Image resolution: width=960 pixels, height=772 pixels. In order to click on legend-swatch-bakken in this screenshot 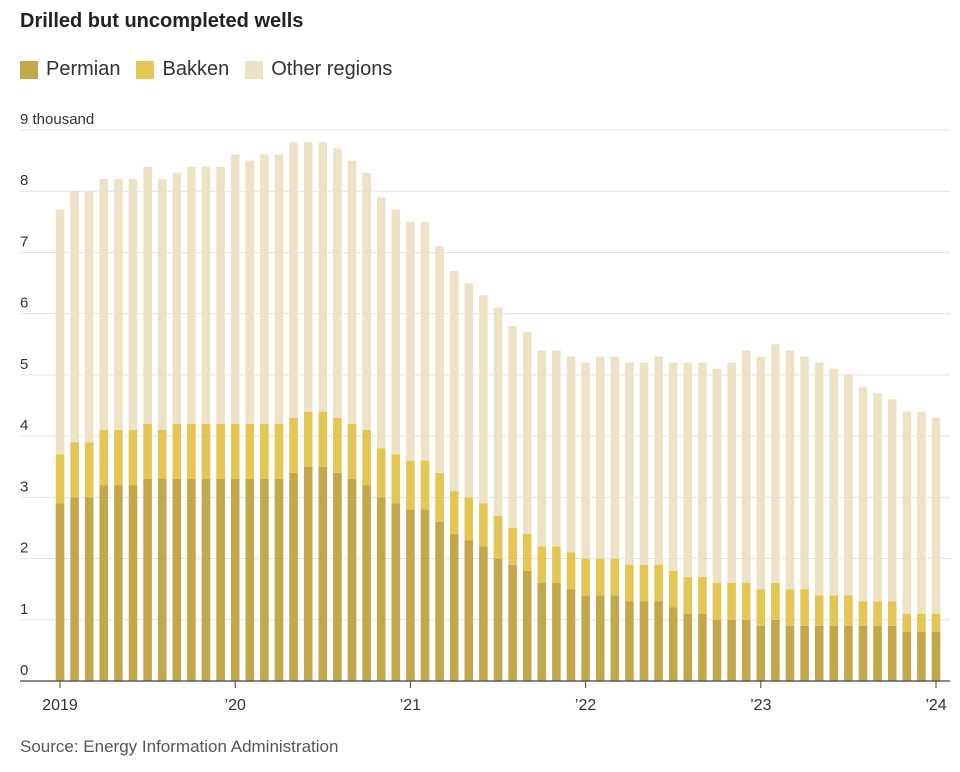, I will do `click(145, 69)`.